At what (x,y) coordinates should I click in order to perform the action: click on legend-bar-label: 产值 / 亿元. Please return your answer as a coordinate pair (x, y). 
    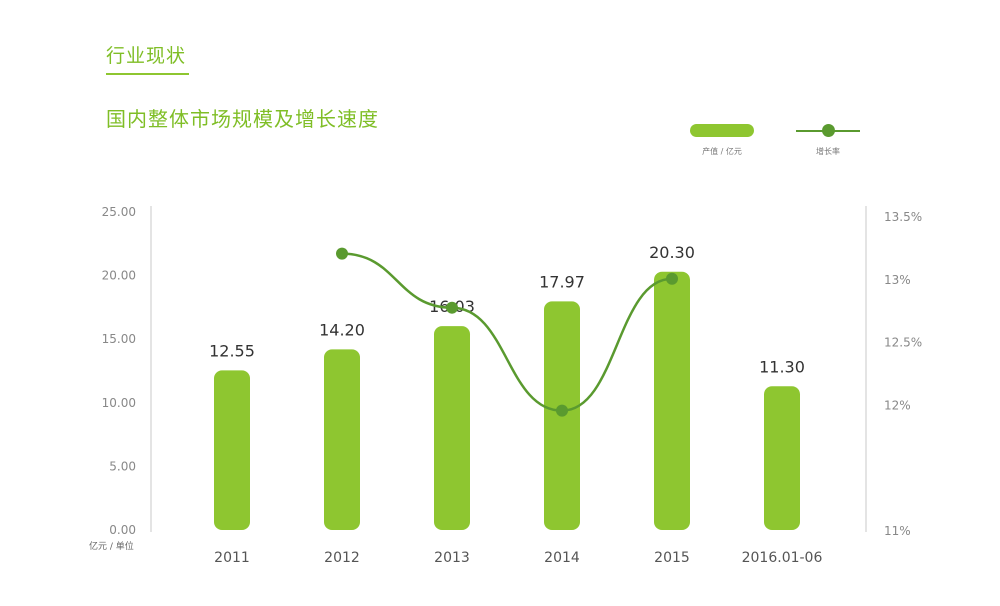
    Looking at the image, I should click on (722, 151).